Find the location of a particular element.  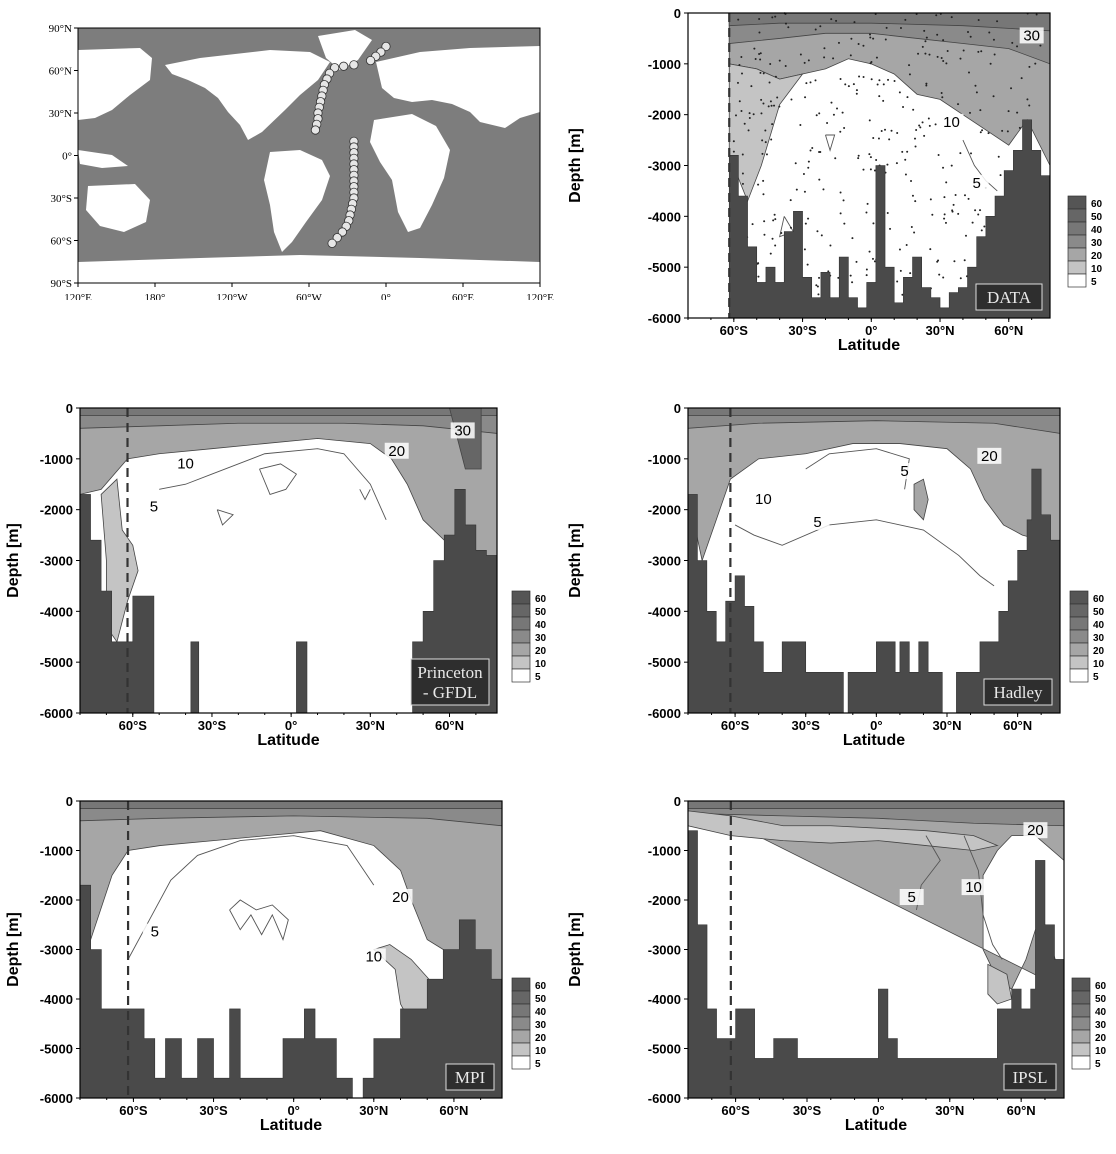

x-tick-label: 60°N is located at coordinates (449, 725).